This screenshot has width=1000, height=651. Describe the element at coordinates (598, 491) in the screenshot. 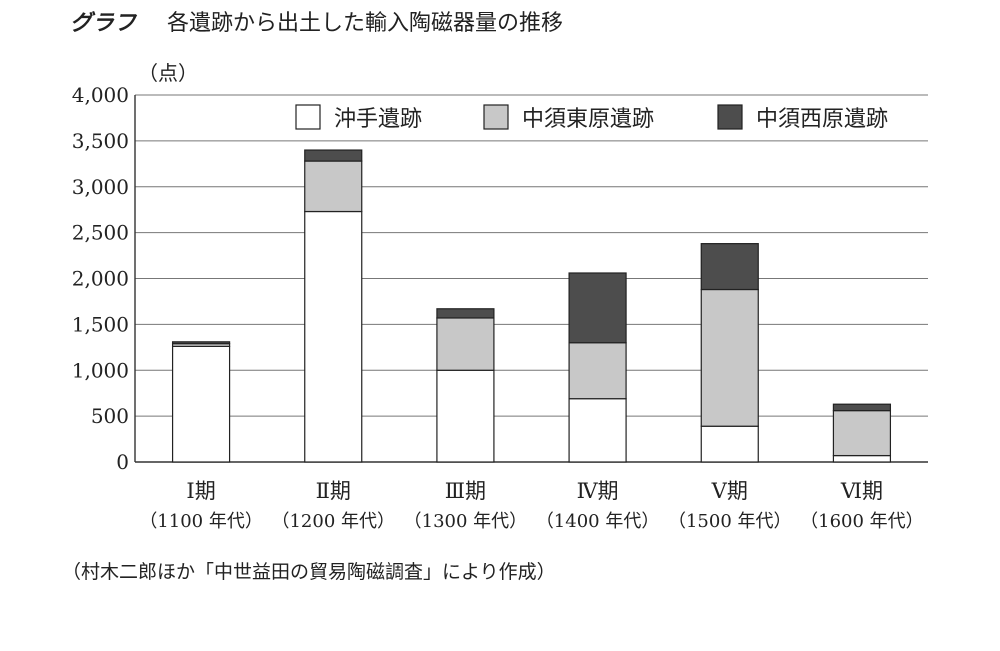

I see `x-category-label: Ⅳ期` at that location.